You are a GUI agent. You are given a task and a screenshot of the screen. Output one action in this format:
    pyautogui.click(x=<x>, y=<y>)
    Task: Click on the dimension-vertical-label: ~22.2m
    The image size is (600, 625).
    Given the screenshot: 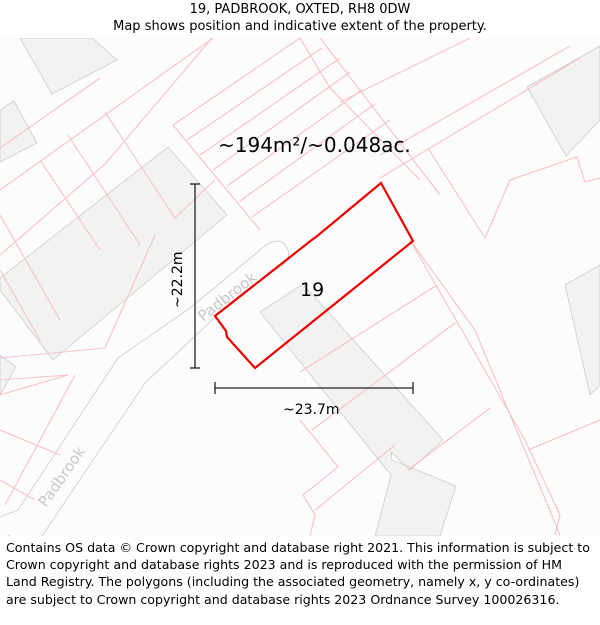 What is the action you would take?
    pyautogui.click(x=178, y=279)
    